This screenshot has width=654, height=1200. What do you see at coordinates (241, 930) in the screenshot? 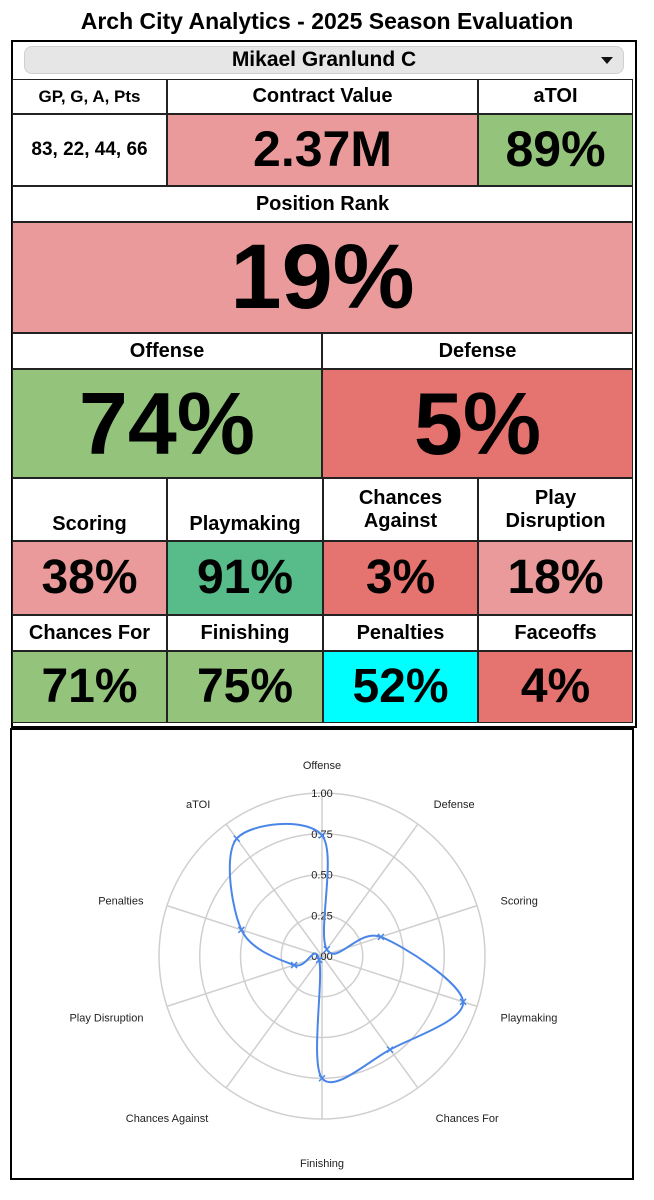
I see `radar-point-penalties` at bounding box center [241, 930].